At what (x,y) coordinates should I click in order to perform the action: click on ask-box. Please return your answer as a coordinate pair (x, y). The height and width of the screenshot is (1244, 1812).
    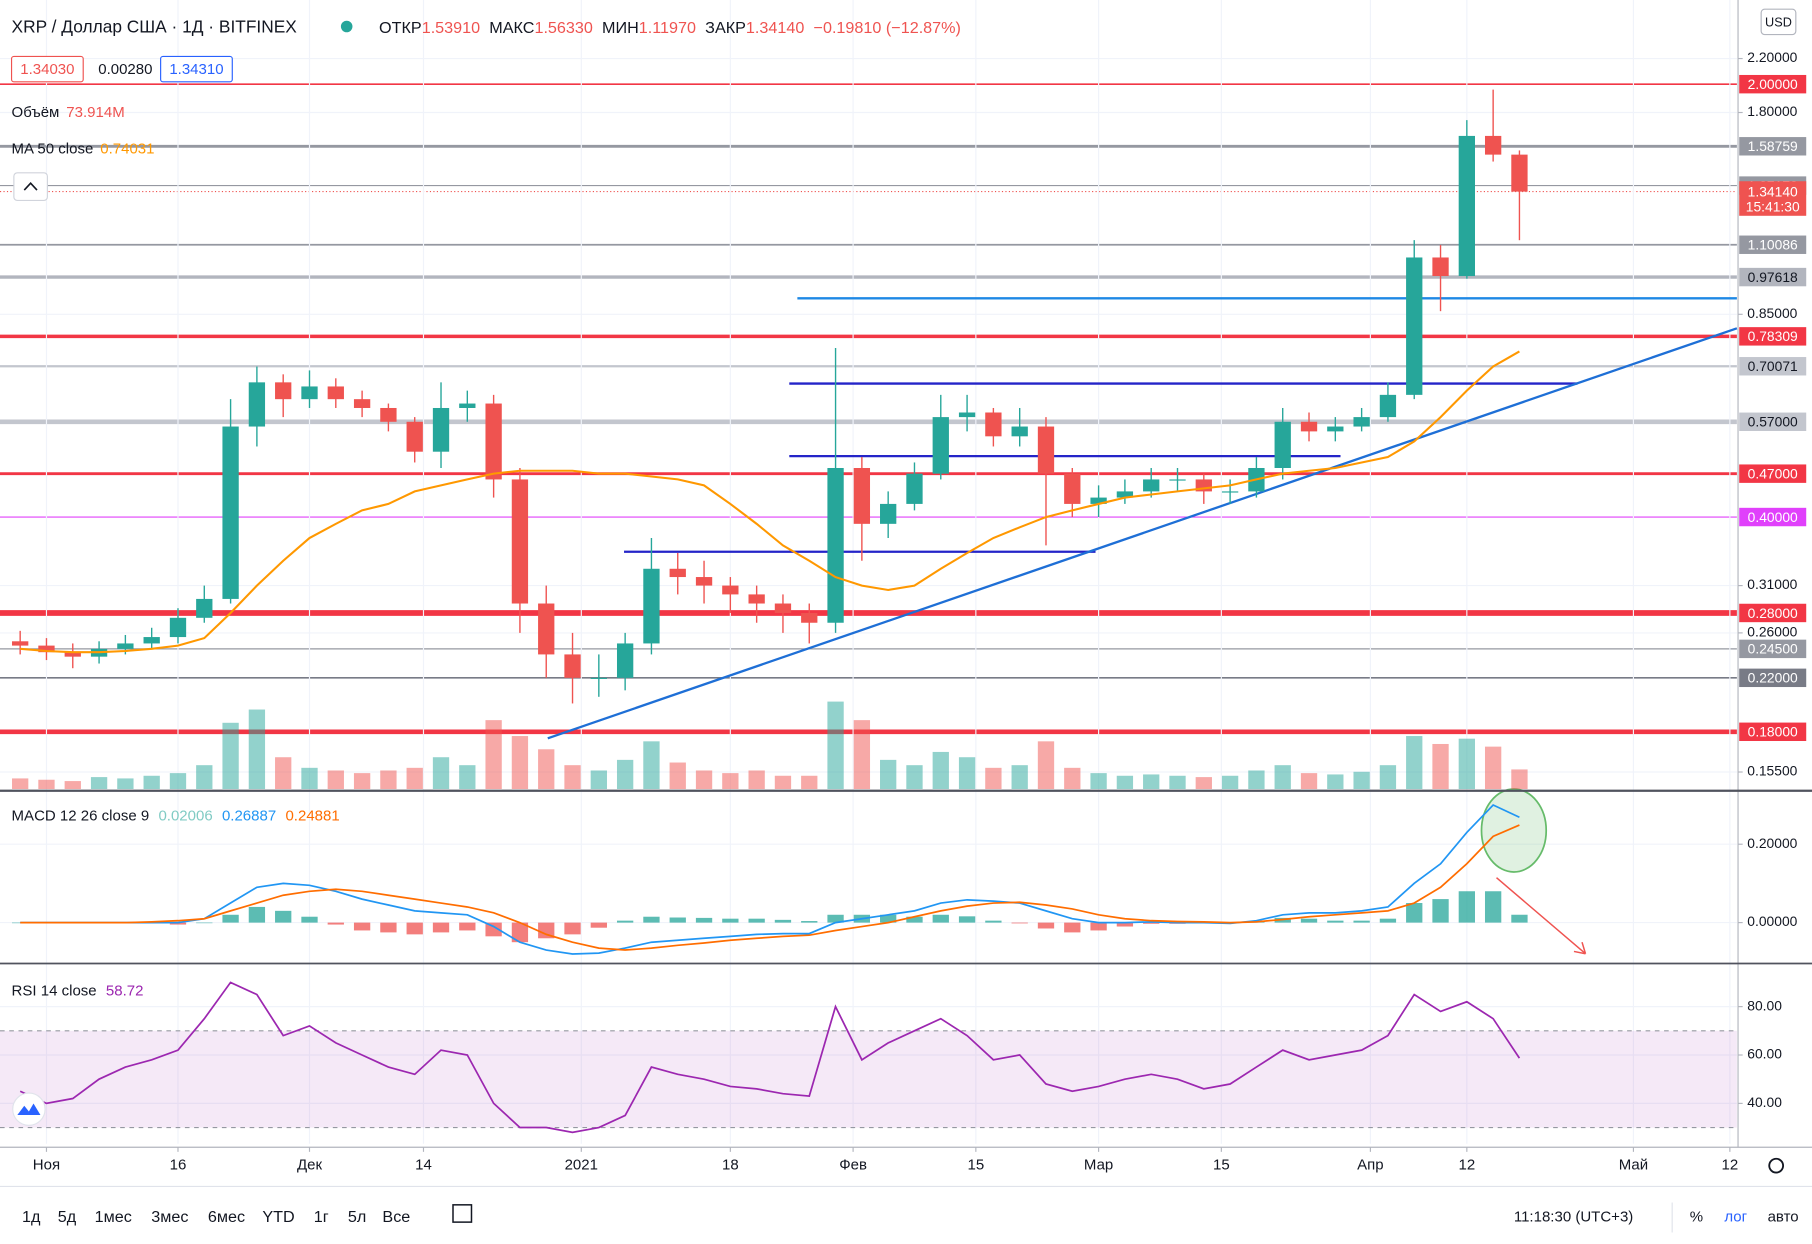
    Looking at the image, I should click on (196, 69).